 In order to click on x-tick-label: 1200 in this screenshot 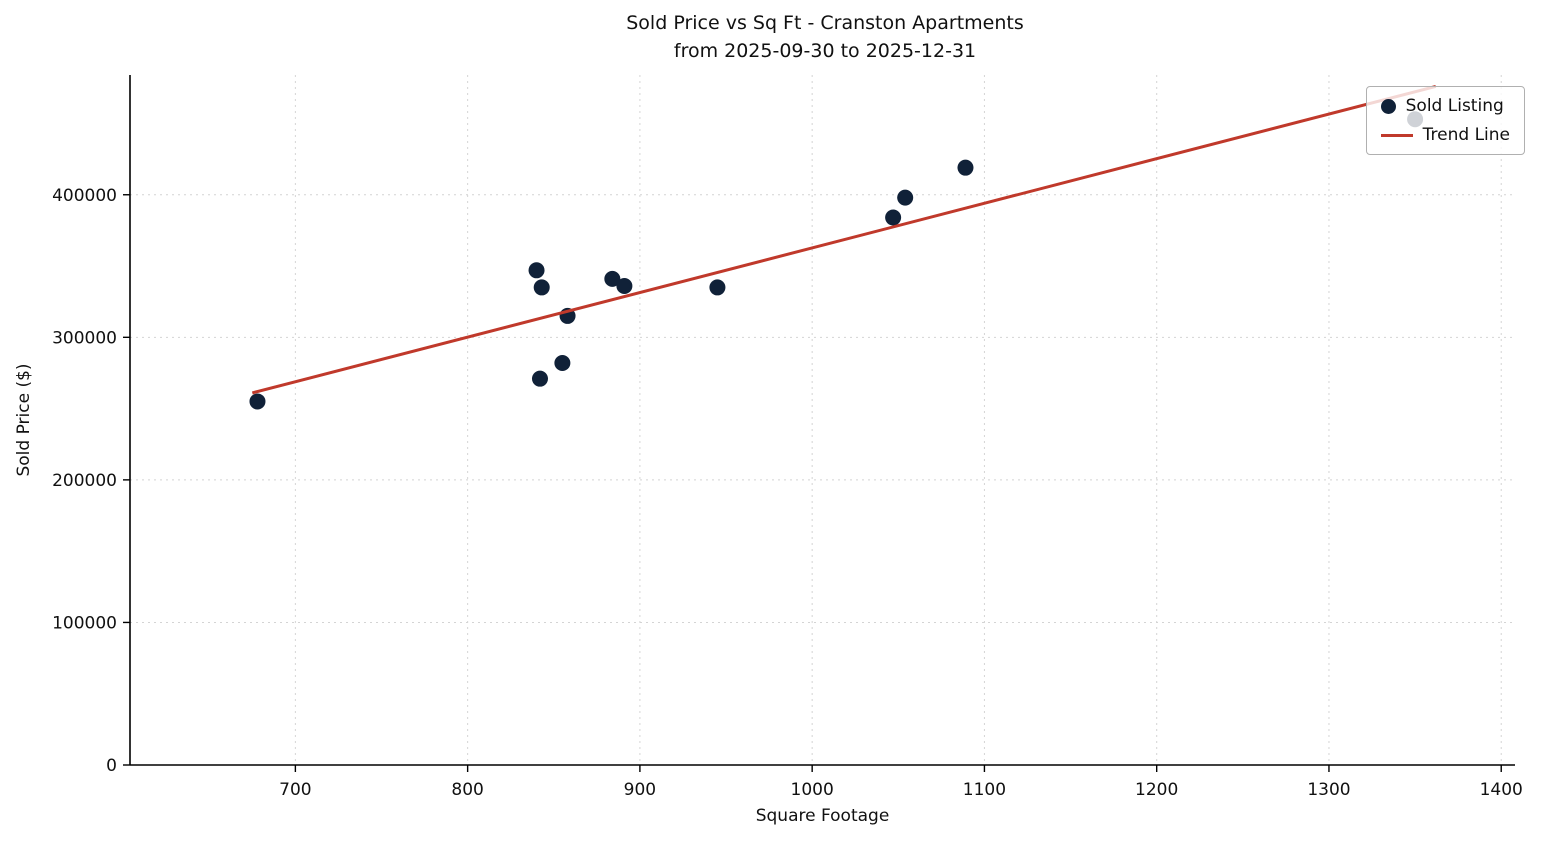, I will do `click(1156, 790)`.